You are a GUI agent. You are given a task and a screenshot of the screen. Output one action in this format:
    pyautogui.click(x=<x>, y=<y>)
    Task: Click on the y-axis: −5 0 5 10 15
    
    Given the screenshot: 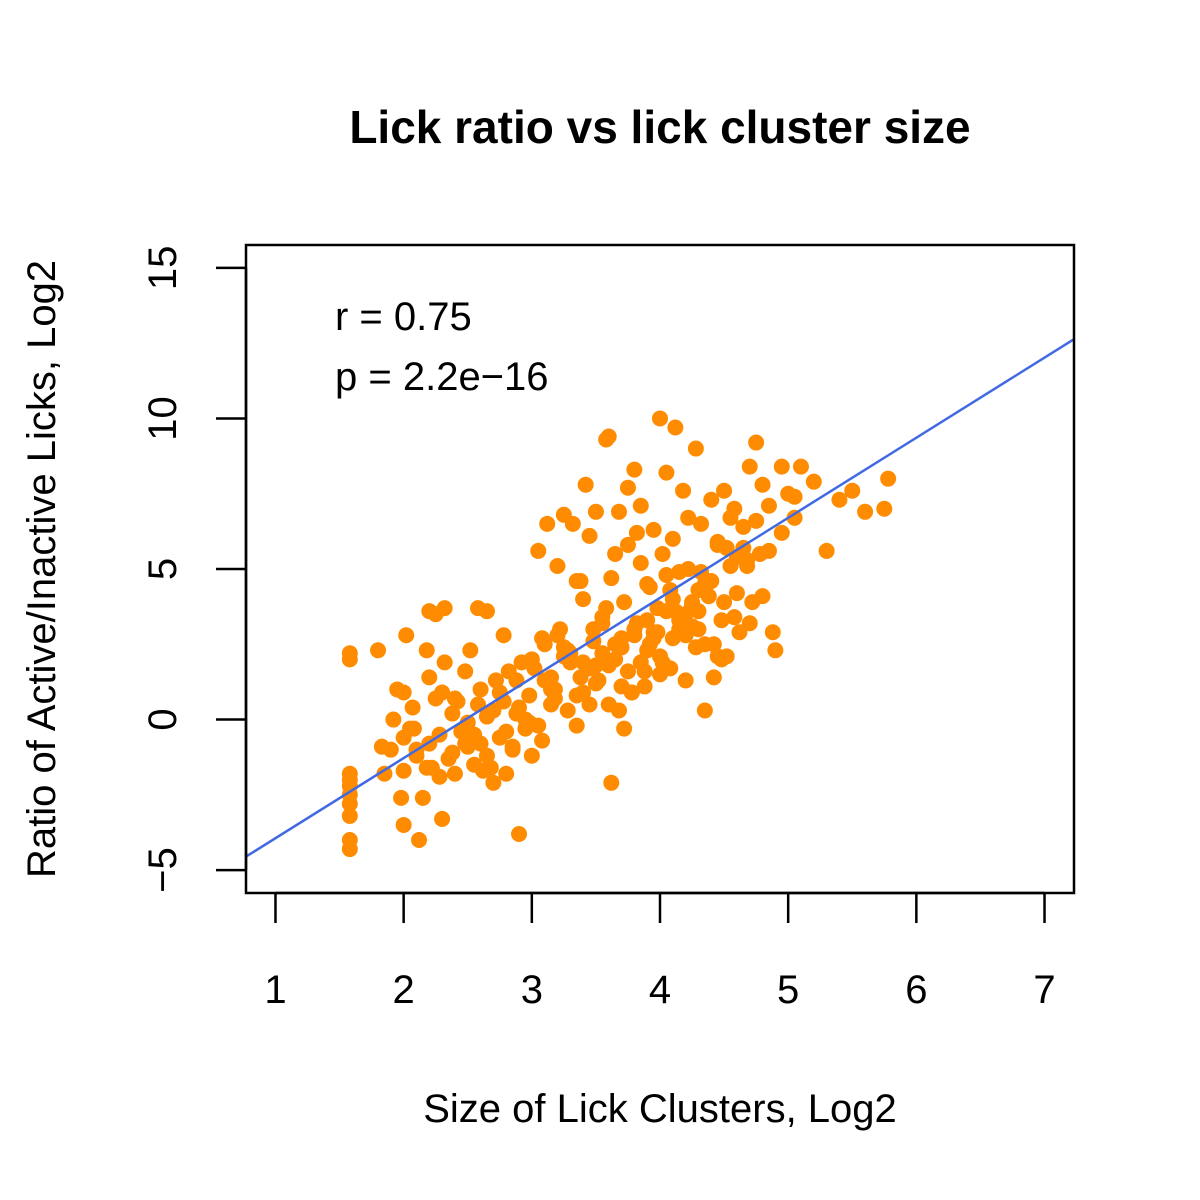 What is the action you would take?
    pyautogui.click(x=194, y=569)
    